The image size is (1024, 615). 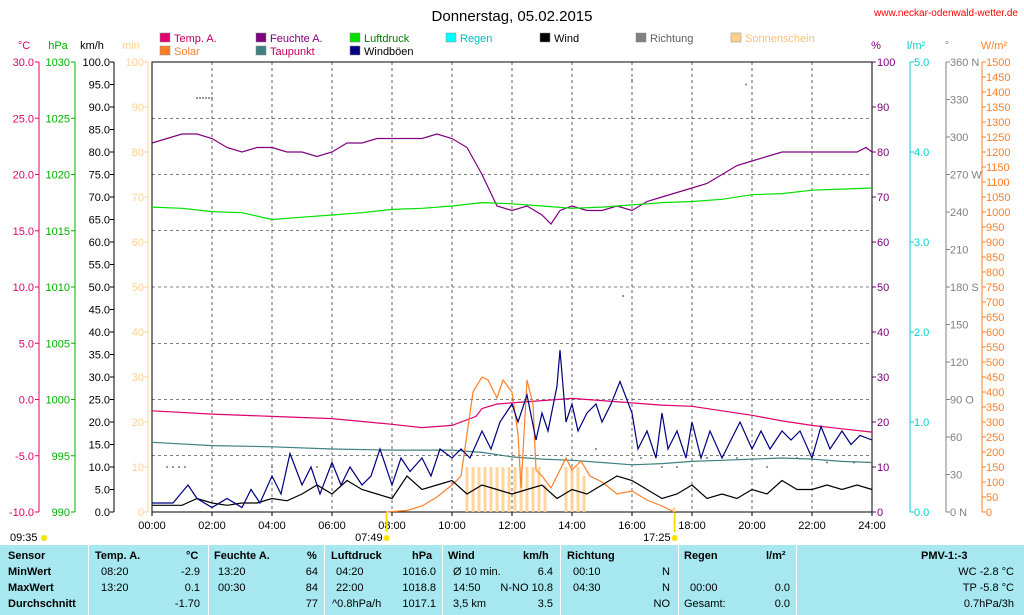 What do you see at coordinates (311, 604) in the screenshot?
I see `hum-value: 77` at bounding box center [311, 604].